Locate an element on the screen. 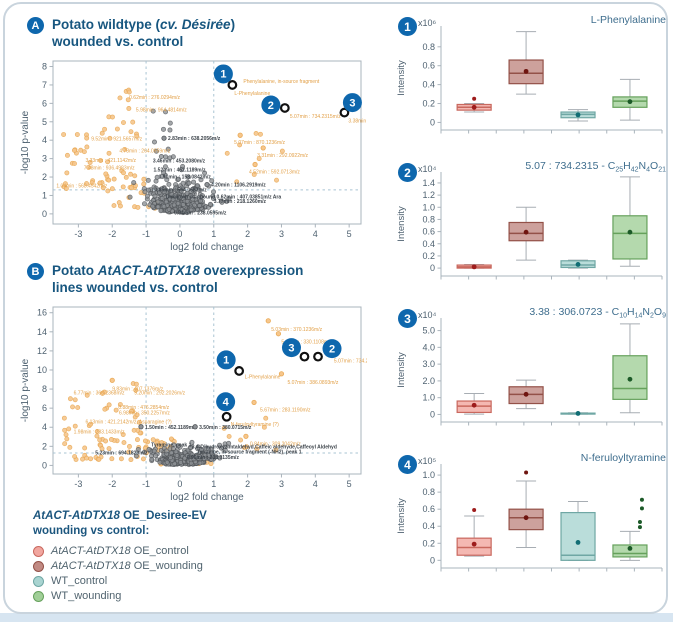 This screenshot has width=673, height=622. svg-text: 4.0 is located at coordinates (428, 347).